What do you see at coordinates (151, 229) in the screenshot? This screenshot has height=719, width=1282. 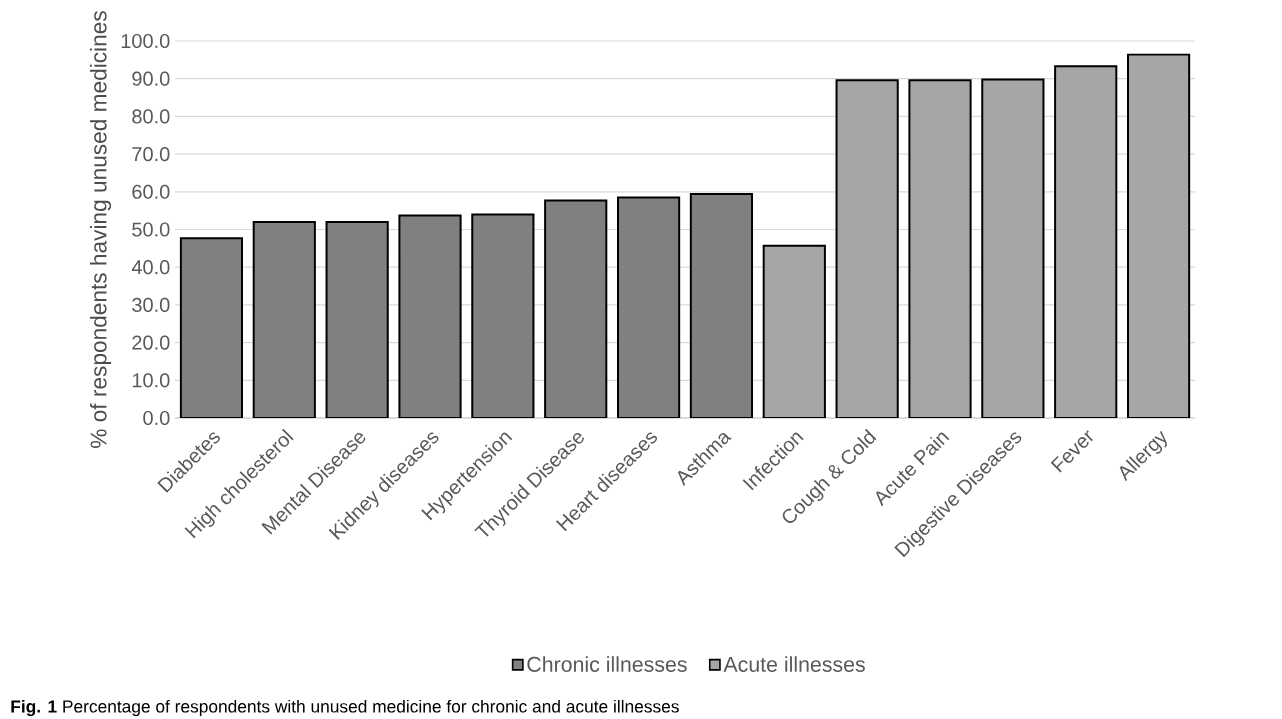 I see `y-tick-label: 50.0` at bounding box center [151, 229].